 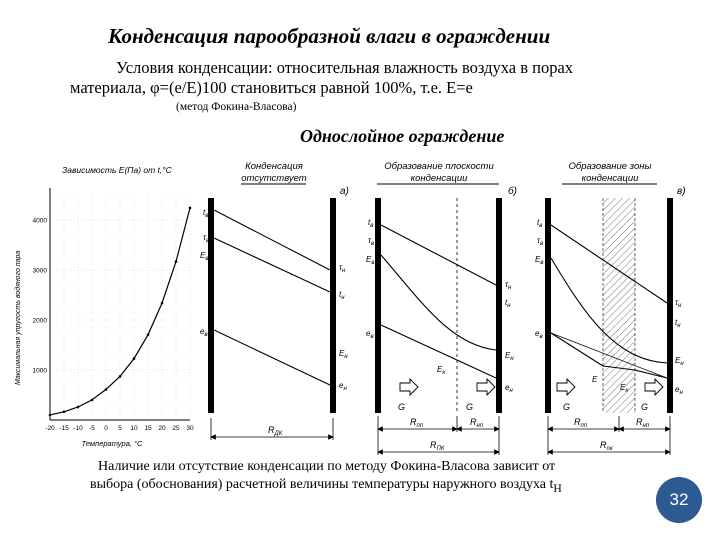 What do you see at coordinates (190, 428) in the screenshot?
I see `chart-x-tick-10: 30` at bounding box center [190, 428].